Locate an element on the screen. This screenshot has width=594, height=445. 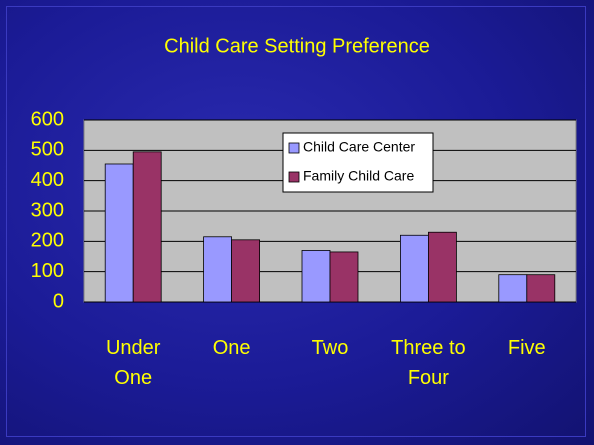
x-tick-label: Under One is located at coordinates (133, 363).